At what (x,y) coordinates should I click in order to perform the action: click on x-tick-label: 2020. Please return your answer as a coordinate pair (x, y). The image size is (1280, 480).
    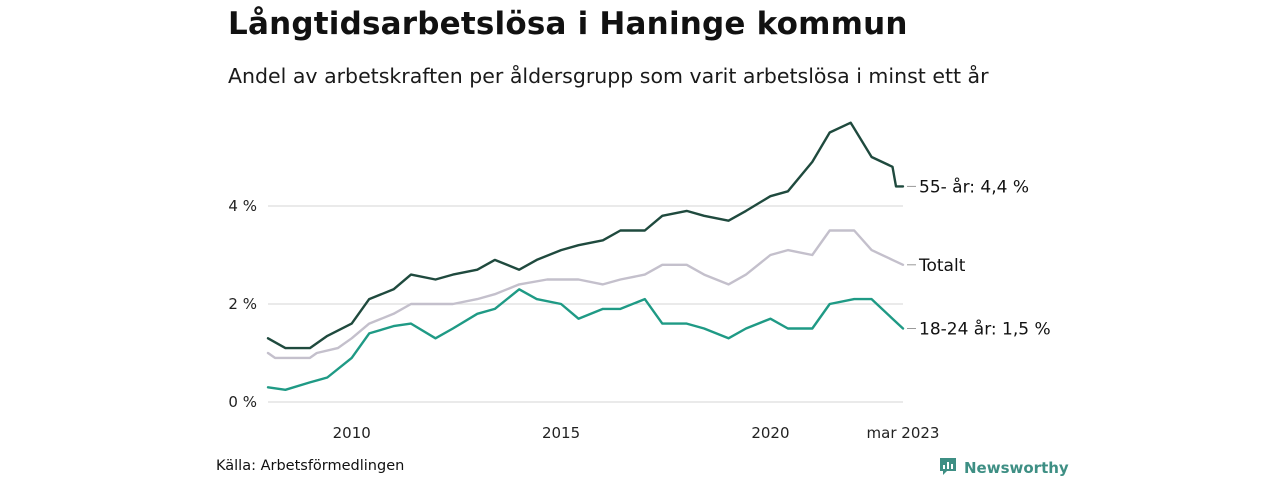
    Looking at the image, I should click on (770, 433).